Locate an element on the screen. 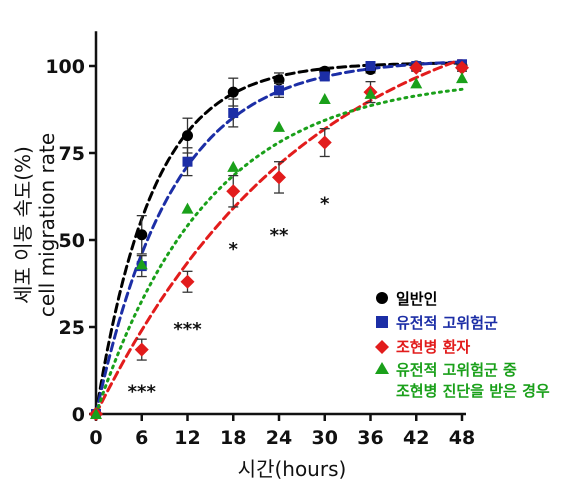 The height and width of the screenshot is (497, 585). x-tick-label: 0 is located at coordinates (95, 438).